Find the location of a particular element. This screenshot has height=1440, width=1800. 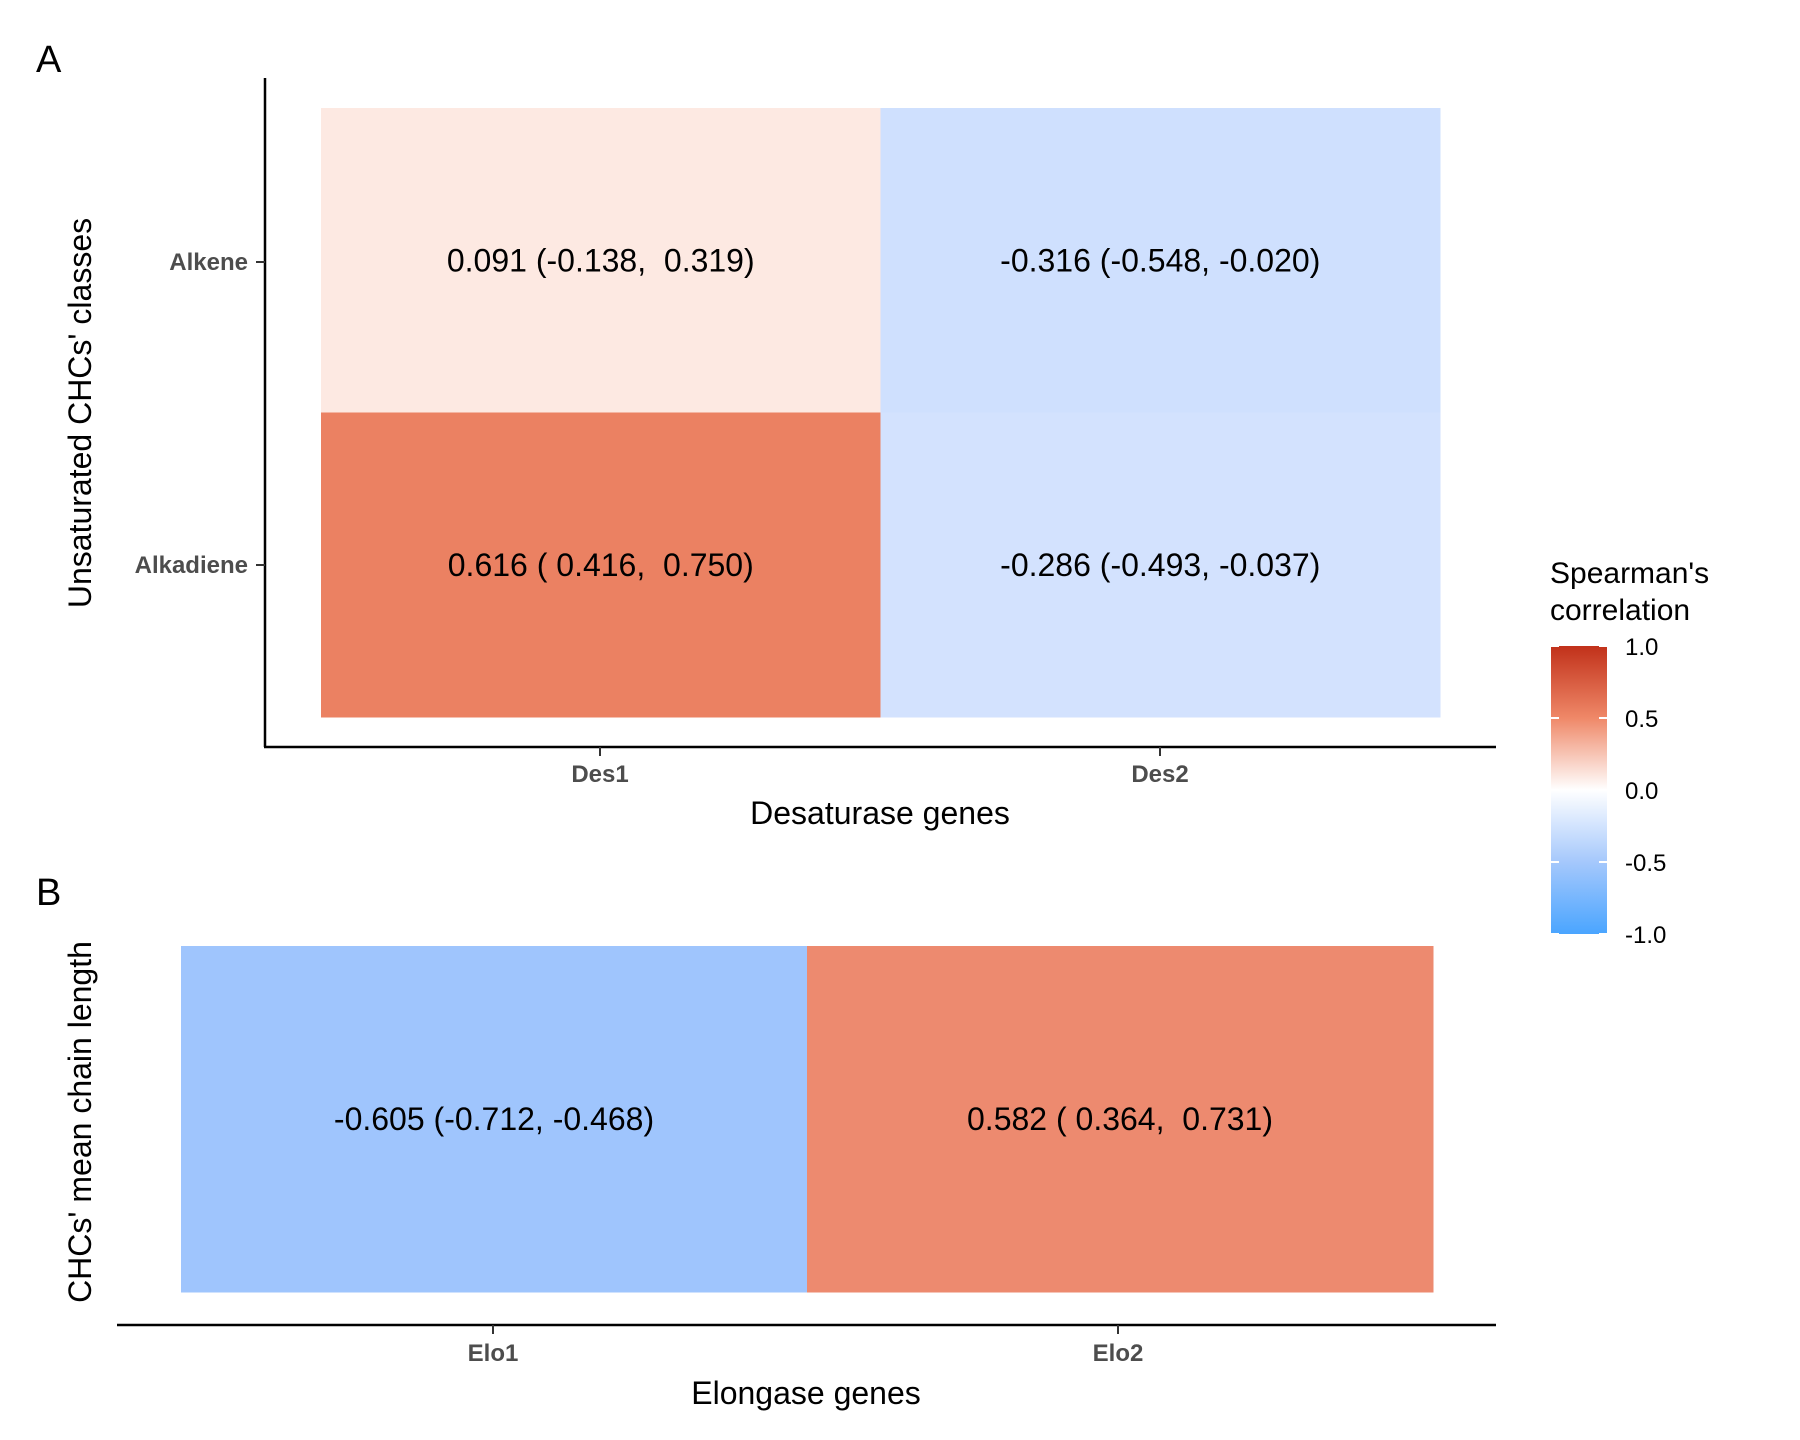

legend-tick-label-0: 1.0 is located at coordinates (1641, 647).